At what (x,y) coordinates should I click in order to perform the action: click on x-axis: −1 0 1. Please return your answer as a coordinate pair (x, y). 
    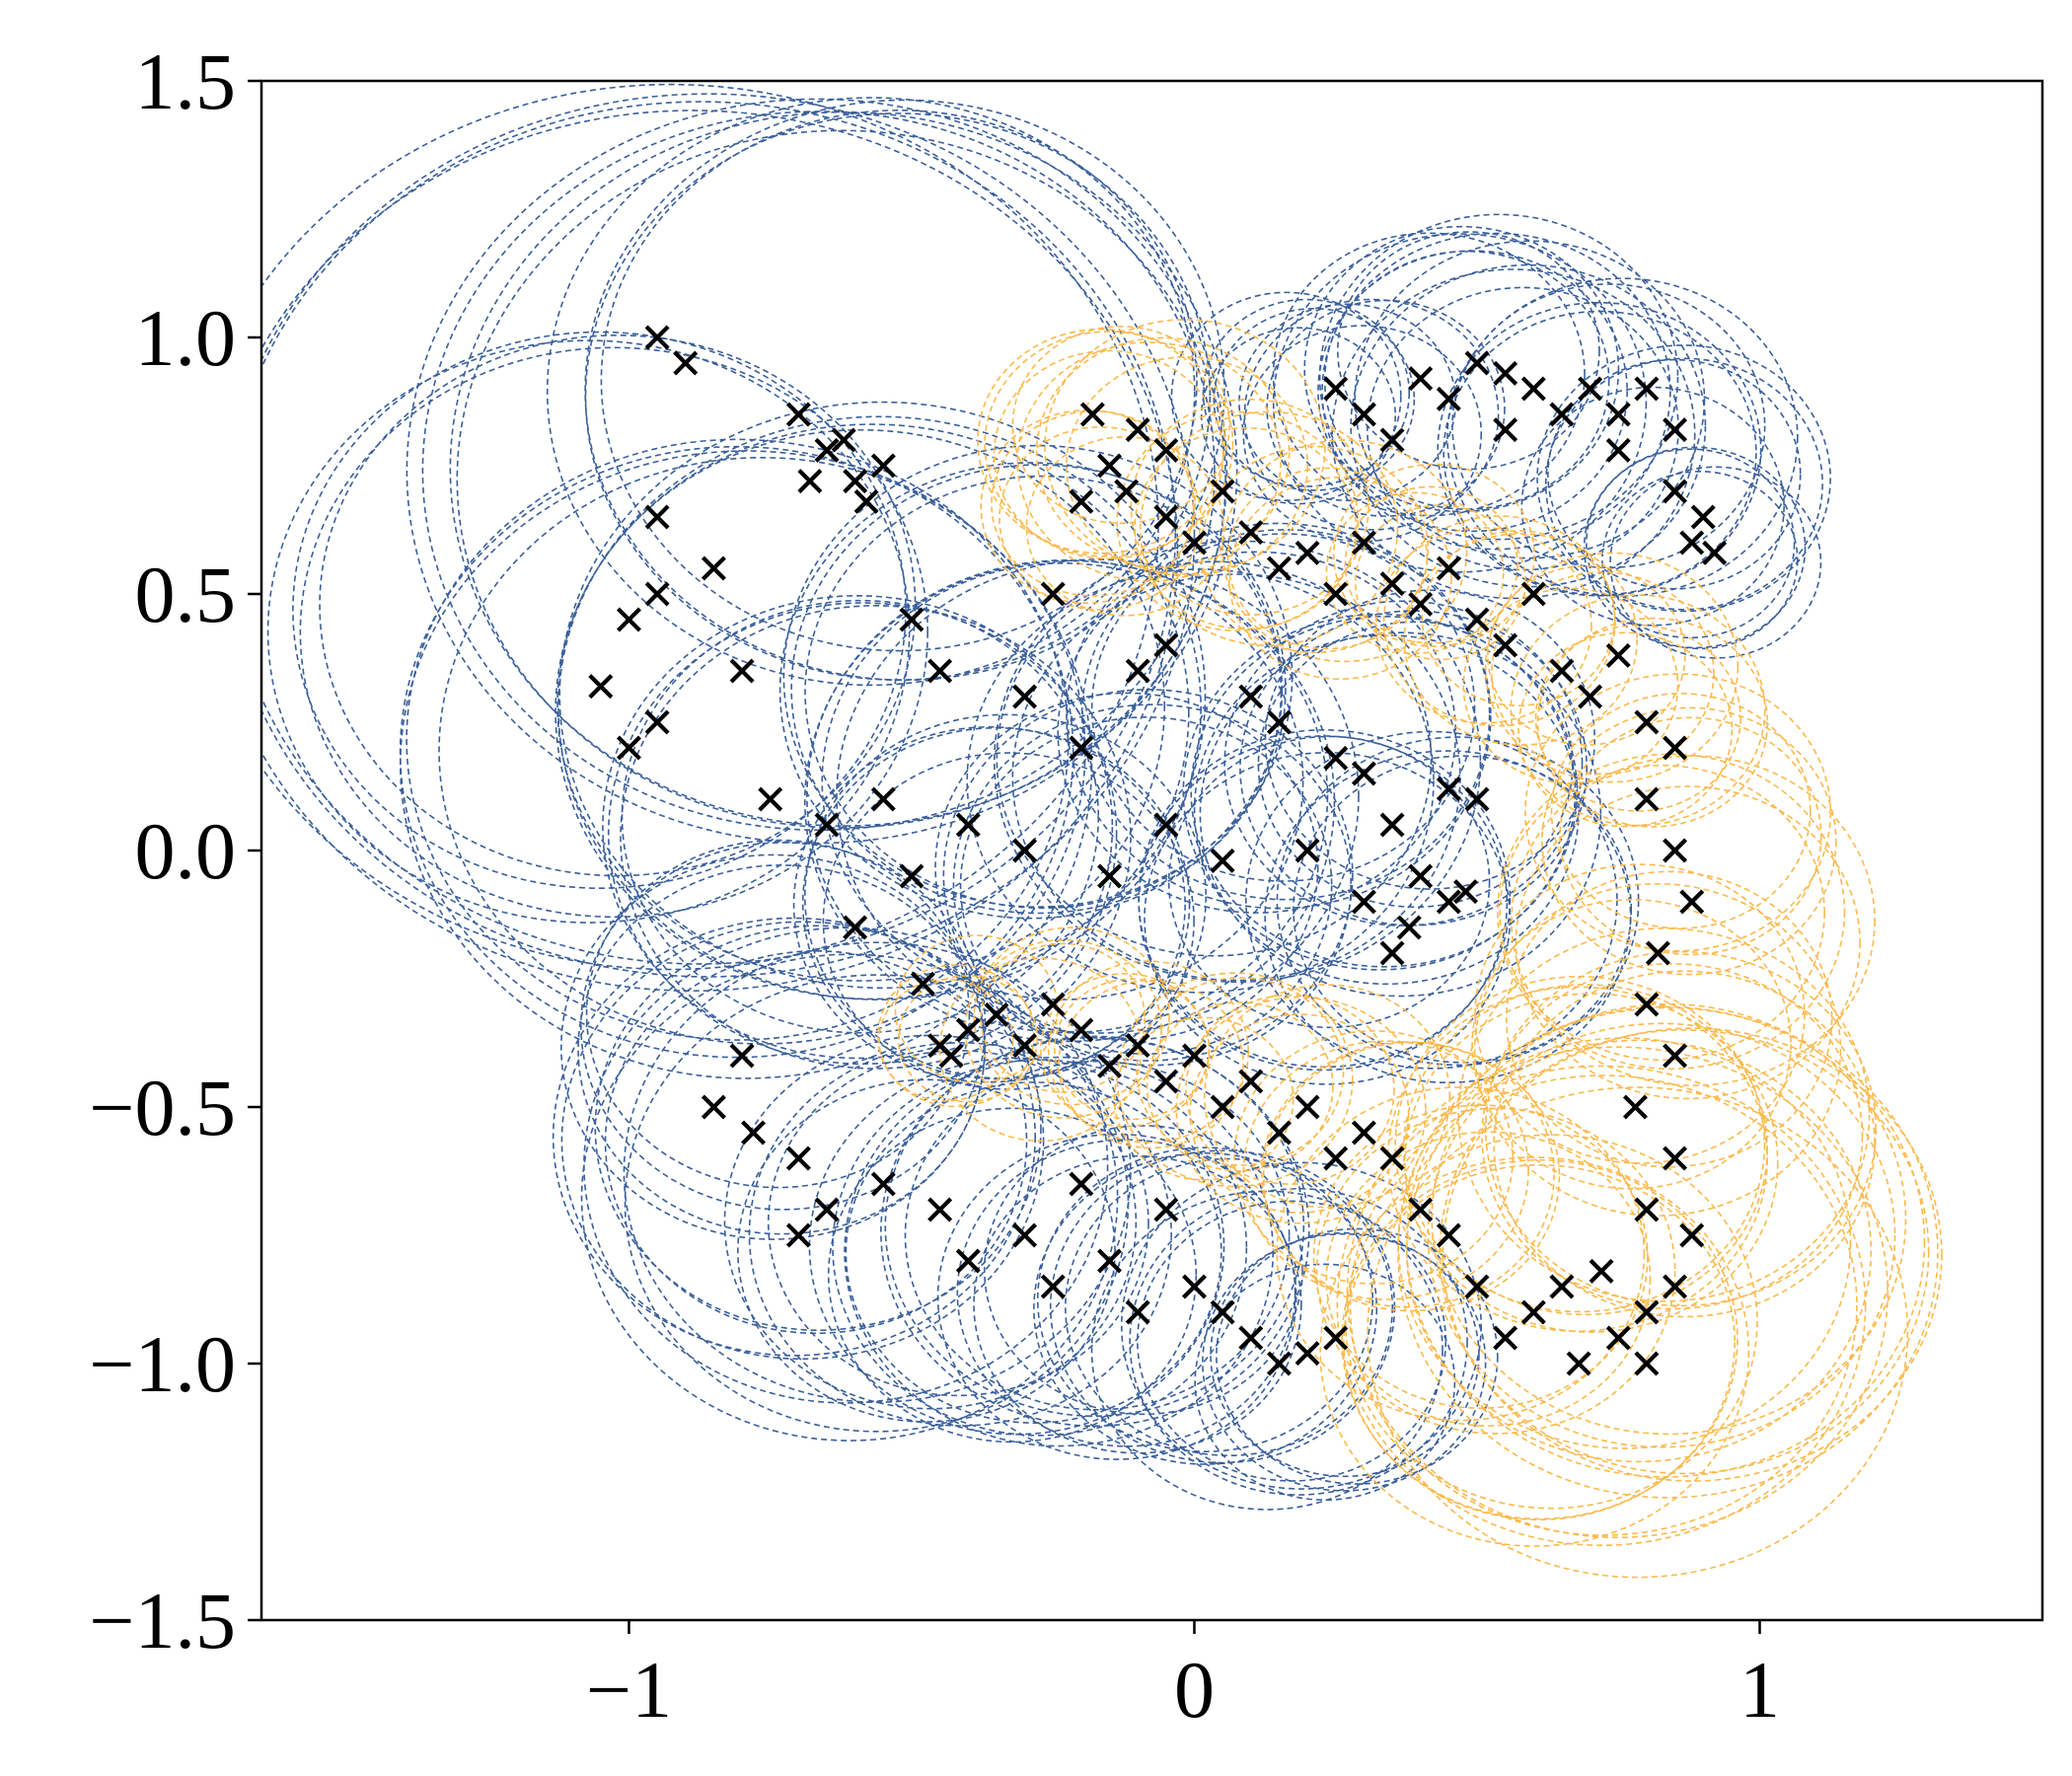
    Looking at the image, I should click on (1183, 1677).